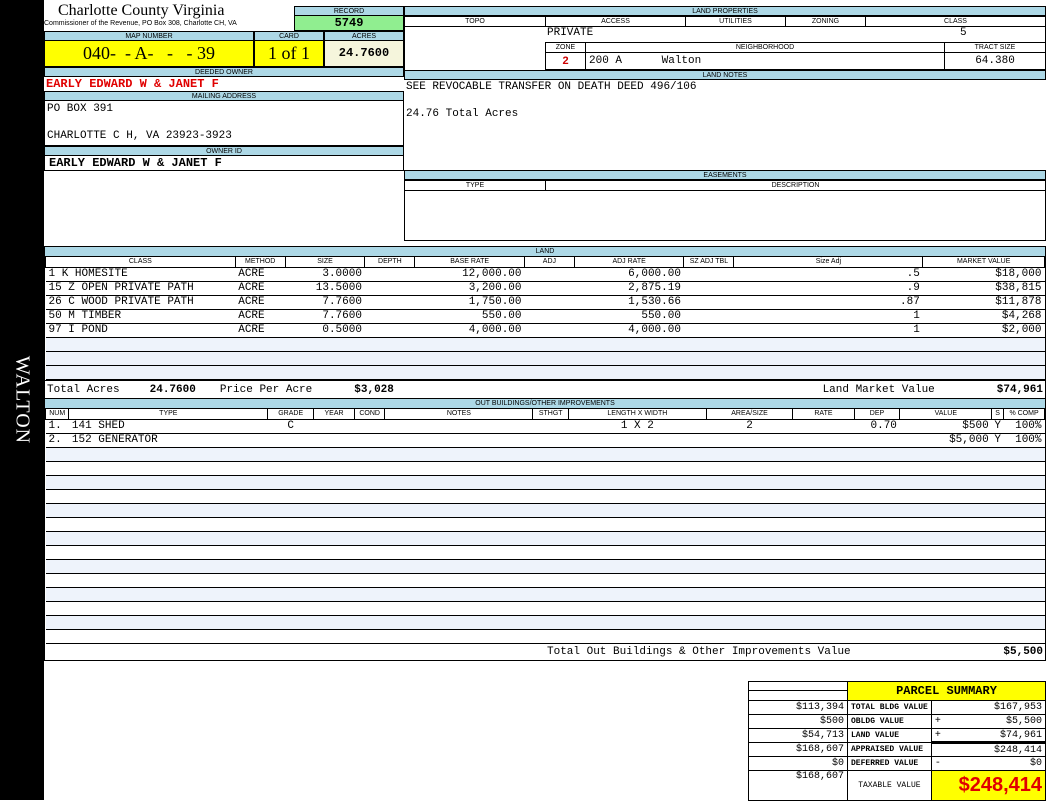 Image resolution: width=1050 pixels, height=801 pixels. I want to click on summary-label: OBLDG VALUE, so click(889, 721).